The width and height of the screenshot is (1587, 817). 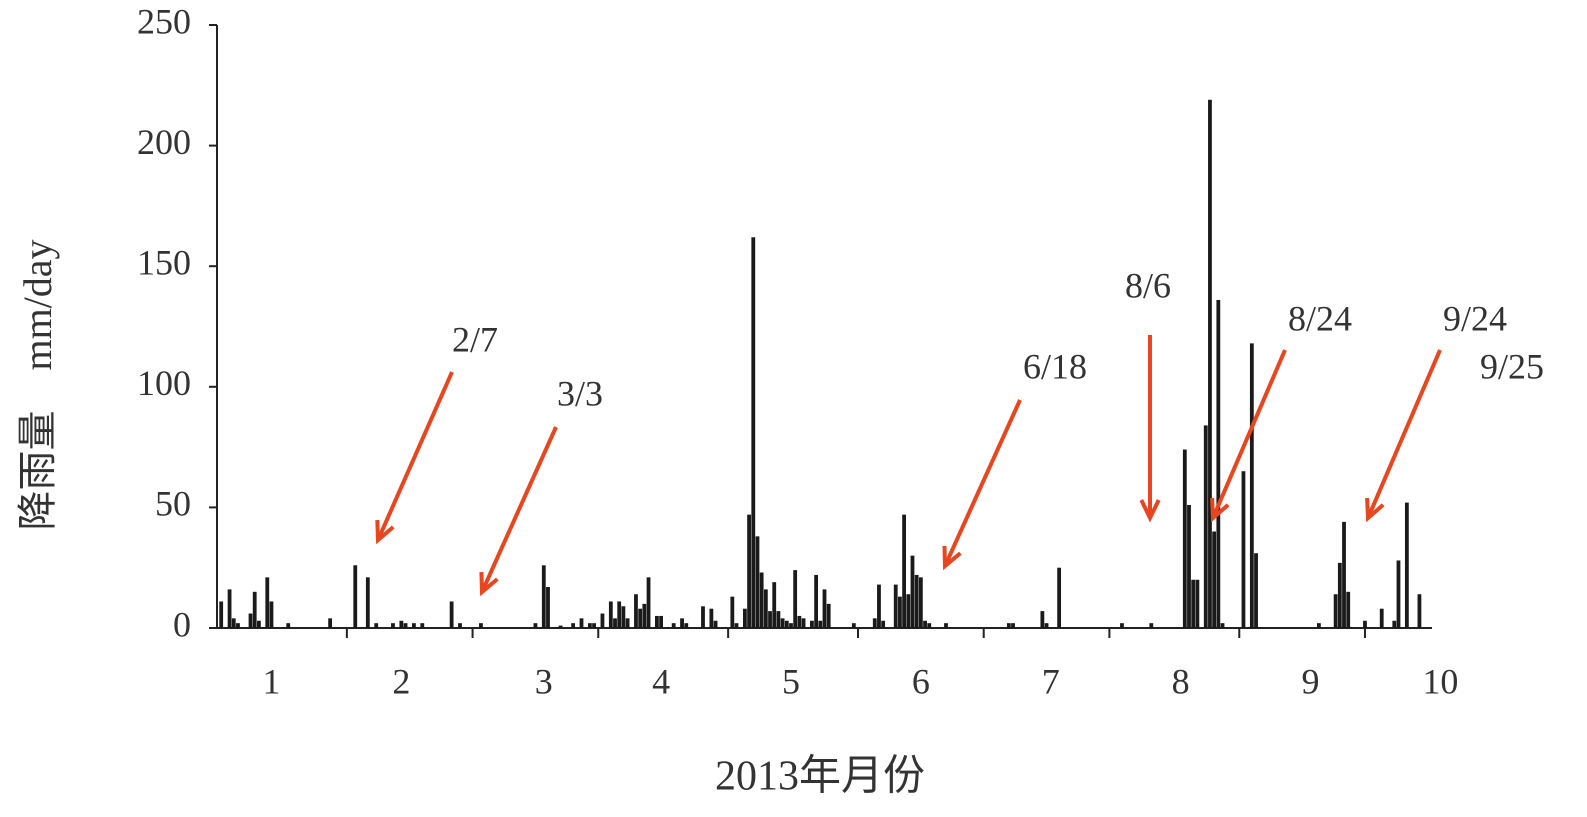 What do you see at coordinates (401, 681) in the screenshot?
I see `x-tick-label: 2` at bounding box center [401, 681].